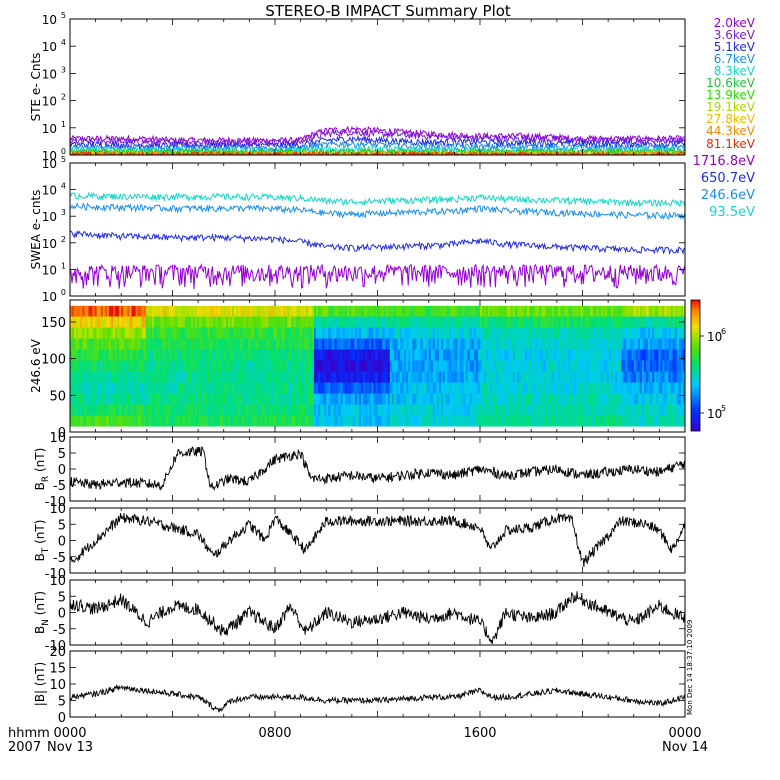 Image resolution: width=780 pixels, height=780 pixels. I want to click on y-tick-exponent: 3, so click(63, 212).